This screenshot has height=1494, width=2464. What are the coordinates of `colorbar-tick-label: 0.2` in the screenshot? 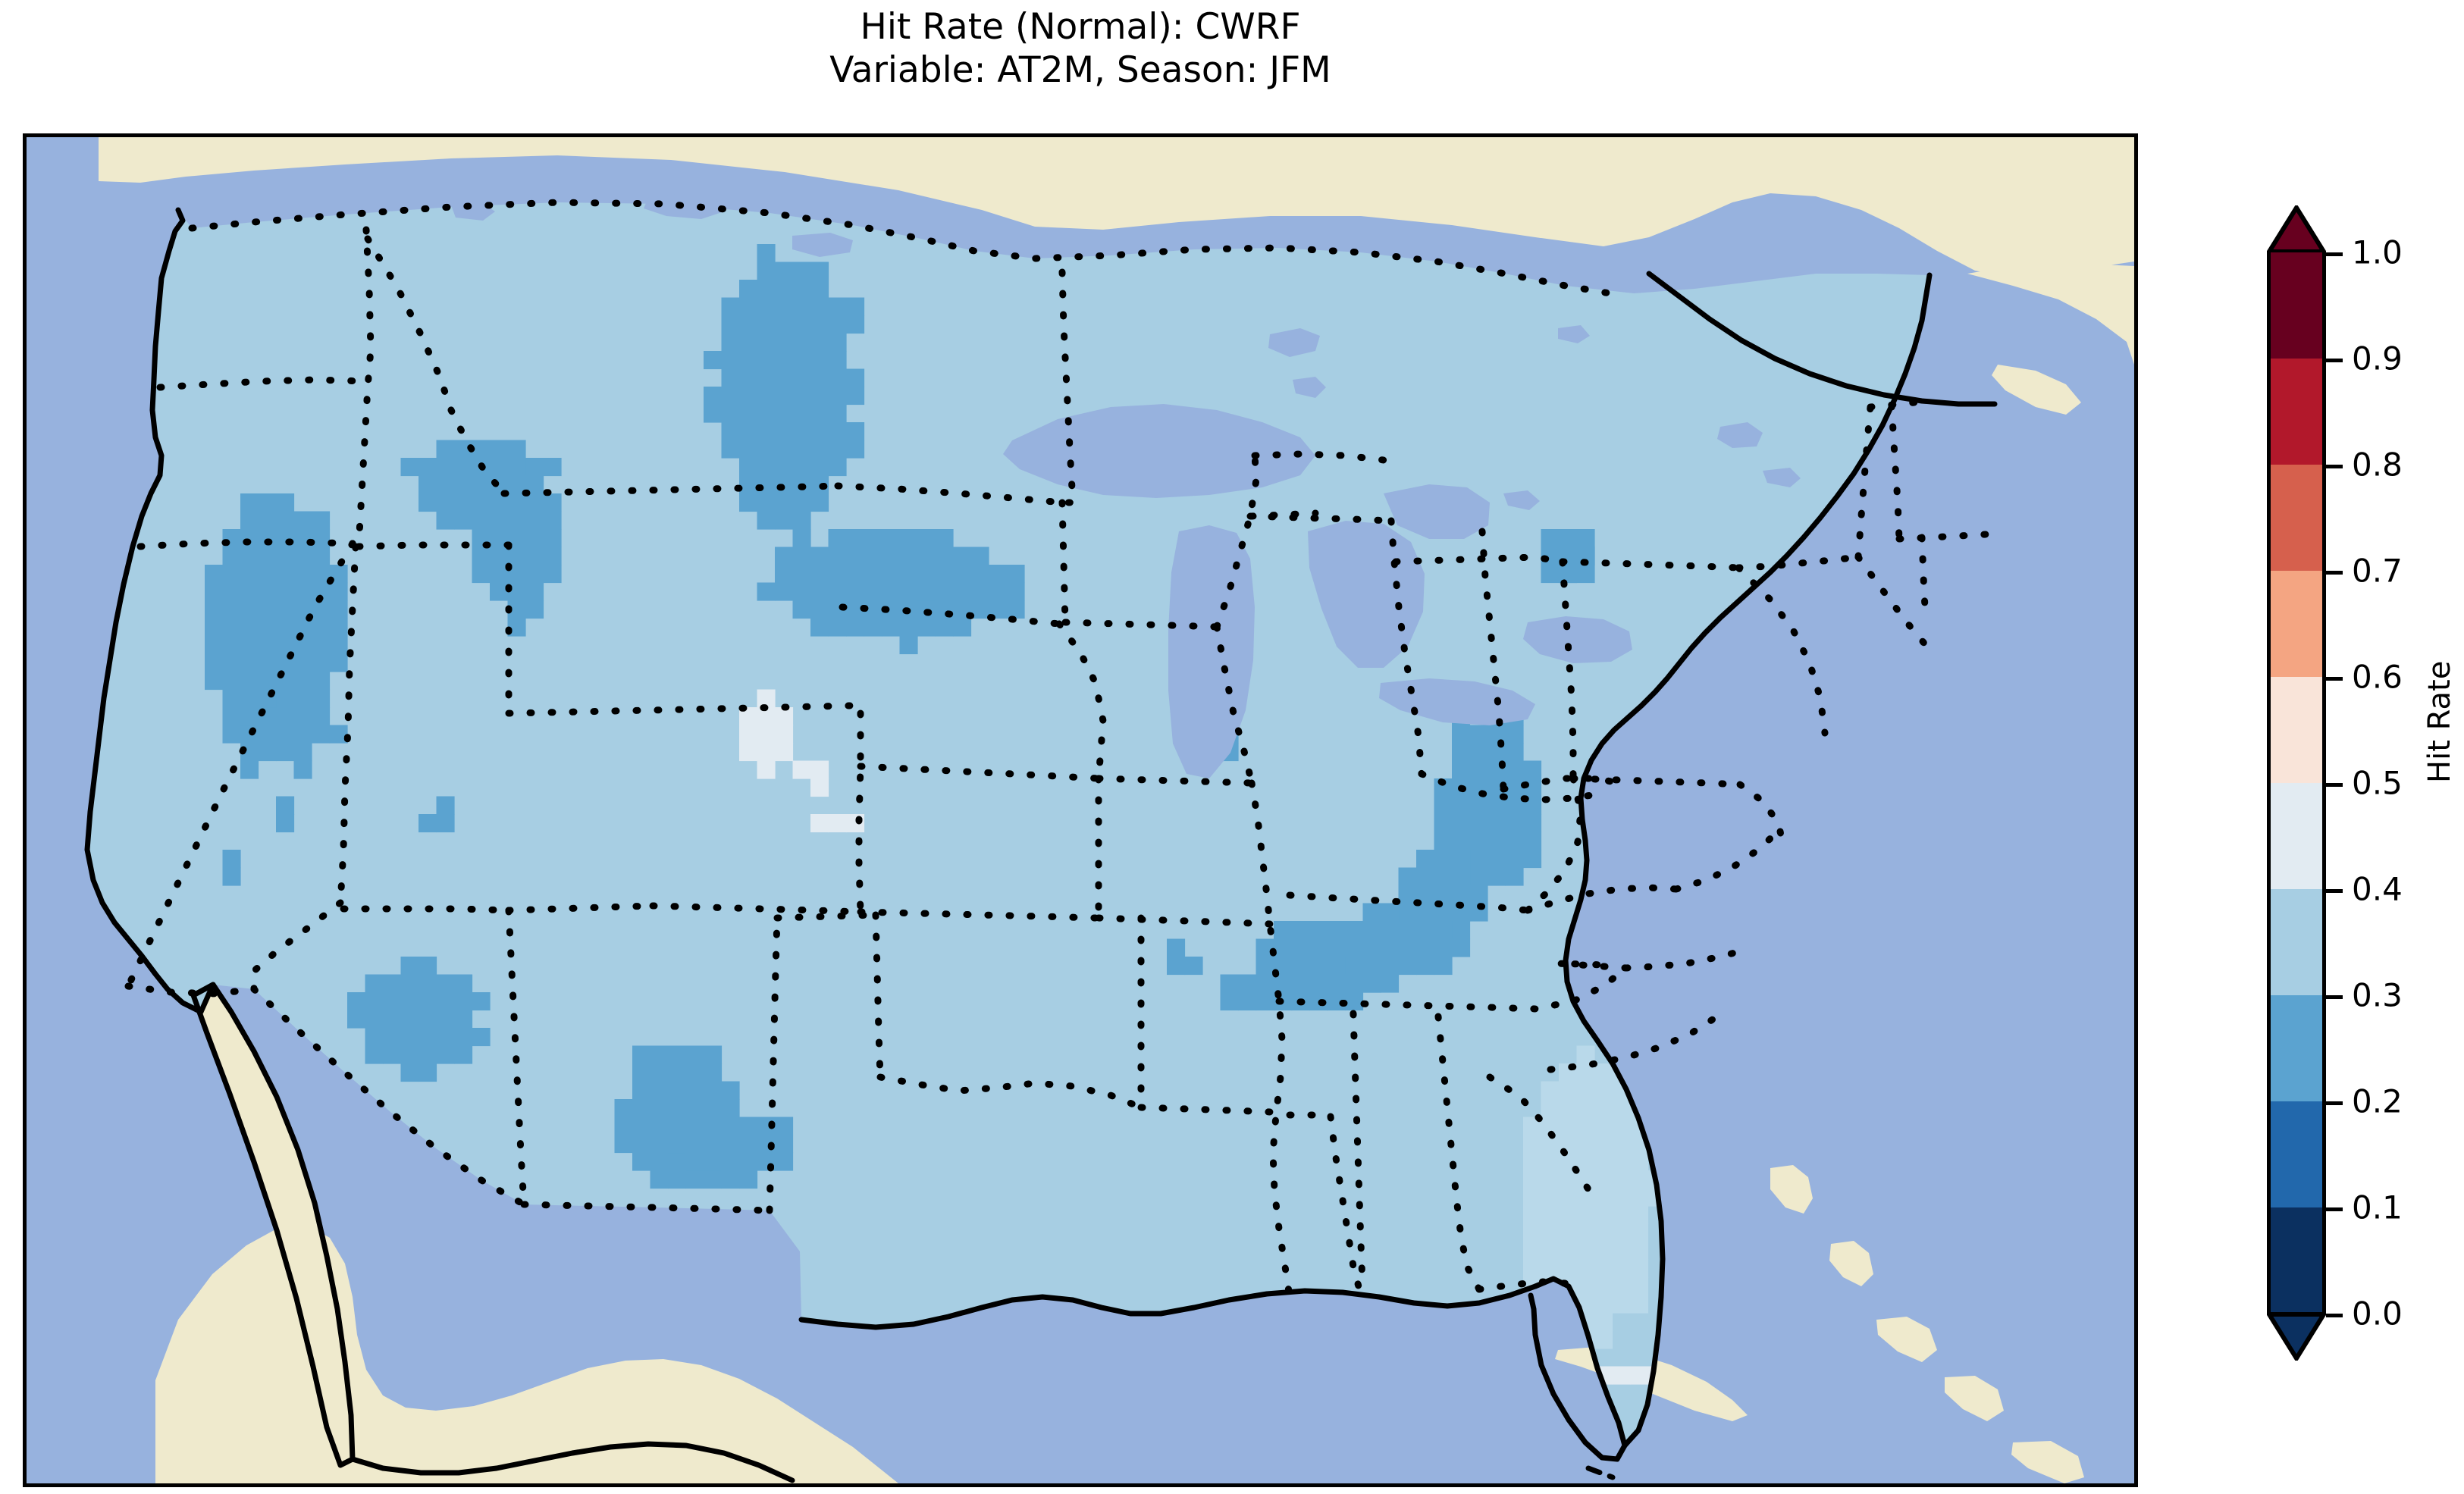 It's located at (2377, 1101).